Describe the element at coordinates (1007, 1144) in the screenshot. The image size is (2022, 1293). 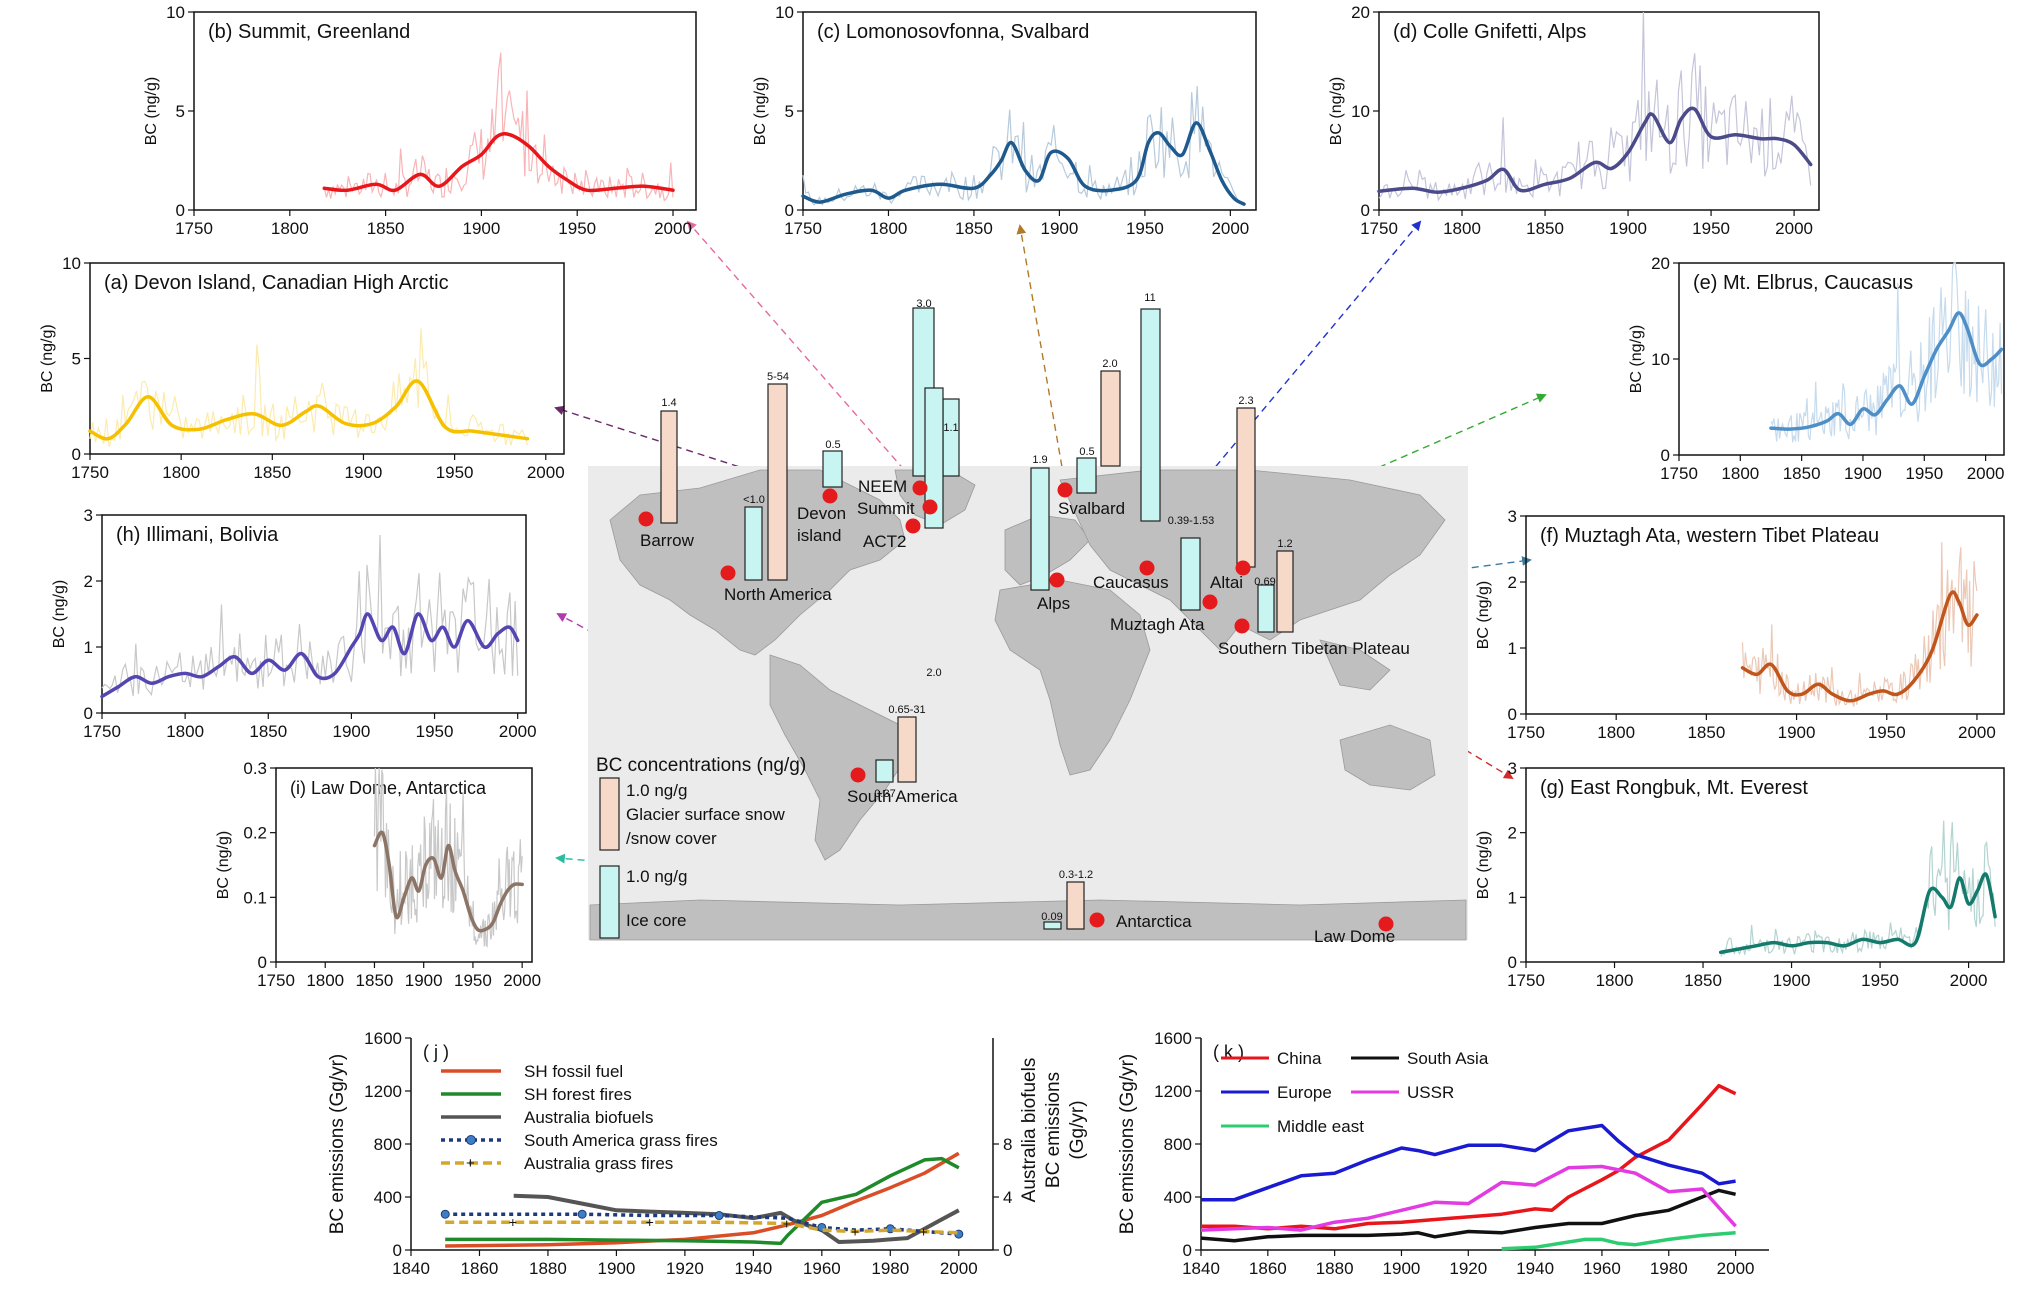
I see `y2-tick-label: 8` at that location.